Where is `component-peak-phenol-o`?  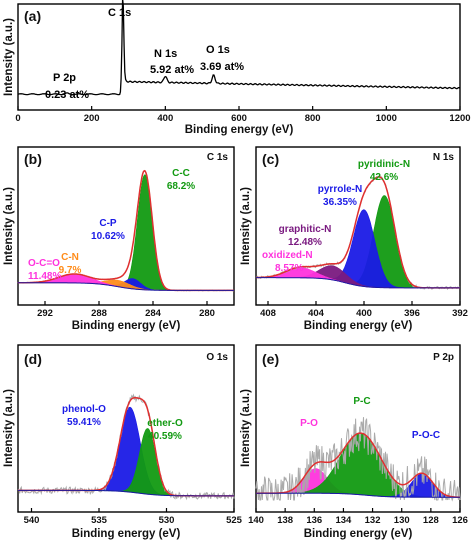 component-peak-phenol-o is located at coordinates (126, 451).